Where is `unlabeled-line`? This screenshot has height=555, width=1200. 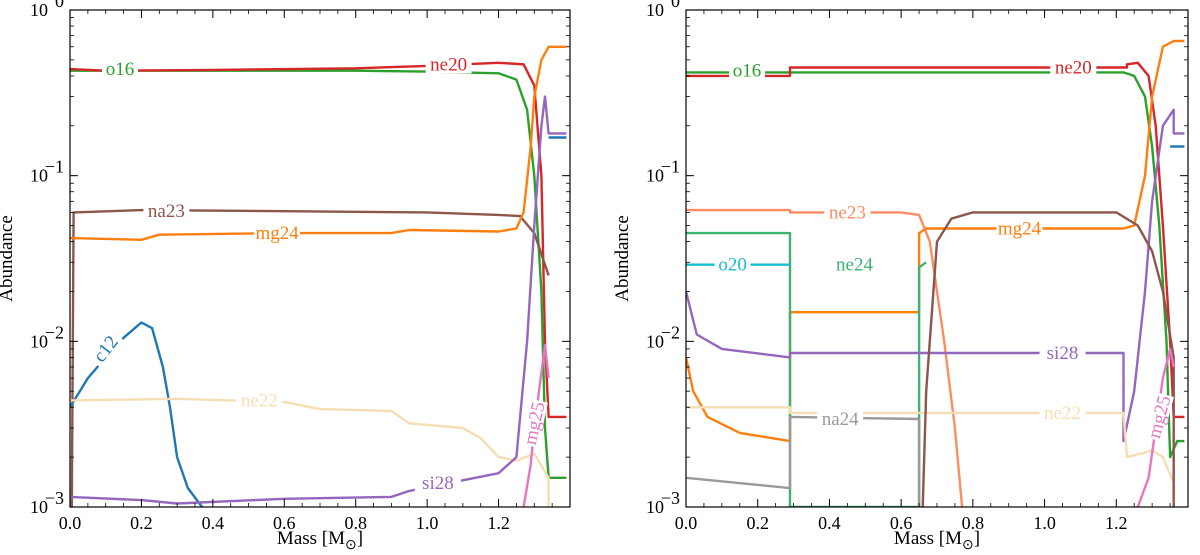
unlabeled-line is located at coordinates (1048, 359).